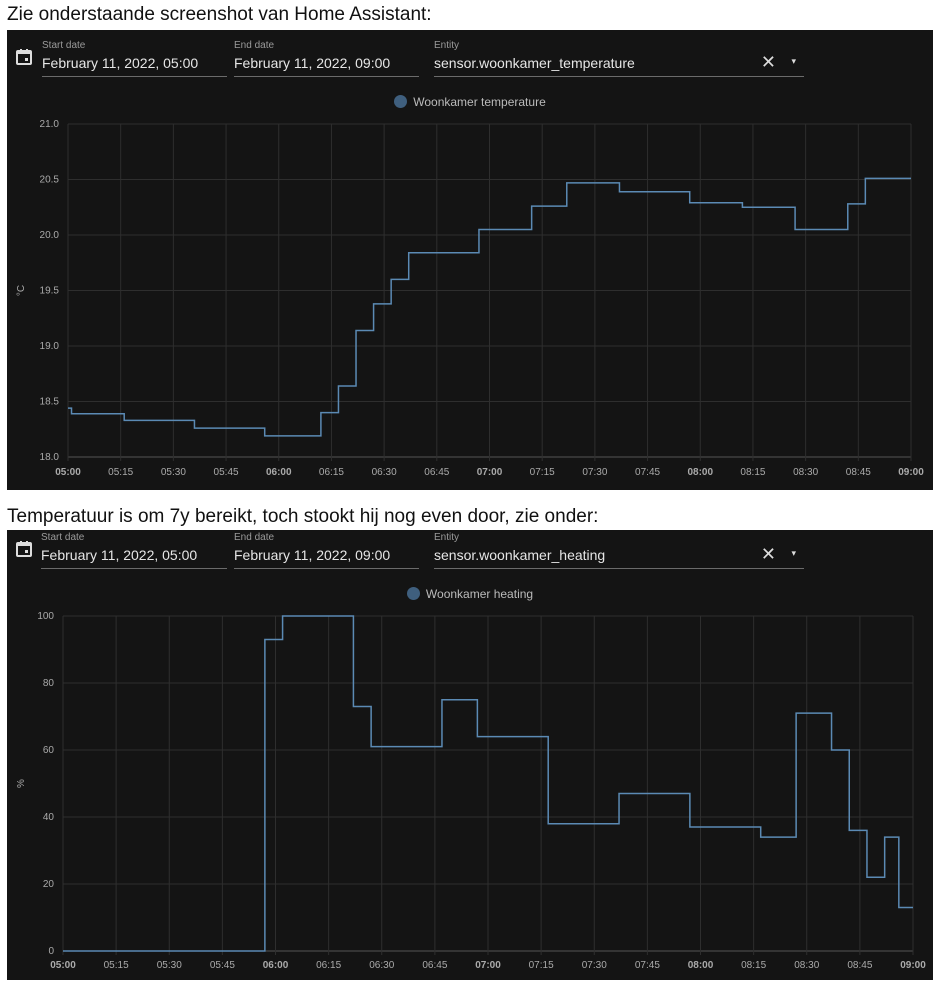 This screenshot has height=985, width=940. Describe the element at coordinates (49, 884) in the screenshot. I see `y-tick-label: 20` at that location.